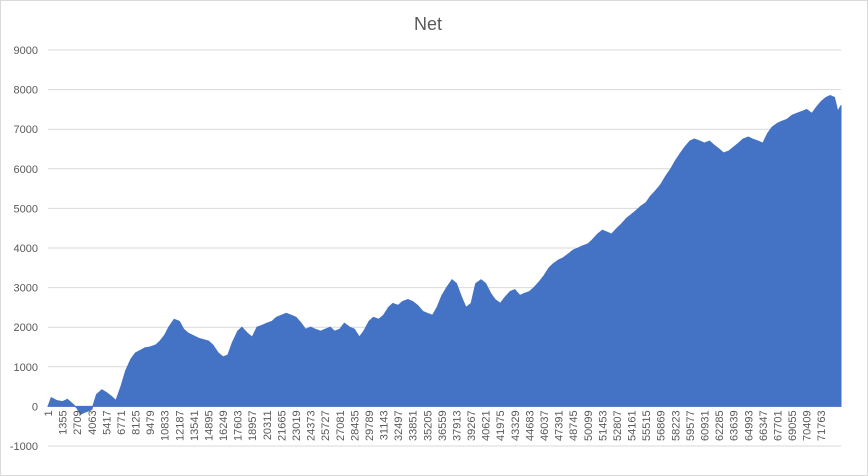  What do you see at coordinates (545, 425) in the screenshot?
I see `x-tick-label: 46037` at bounding box center [545, 425].